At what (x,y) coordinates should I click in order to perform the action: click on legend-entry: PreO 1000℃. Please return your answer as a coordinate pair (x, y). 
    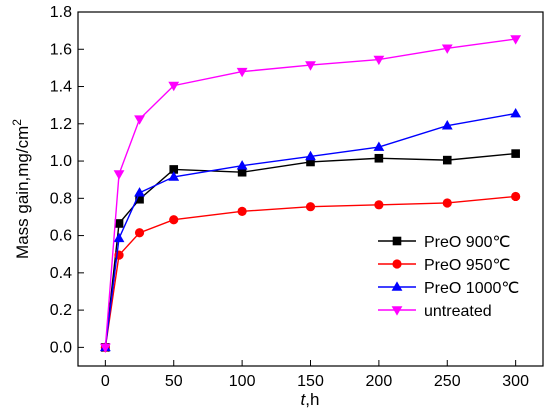
    Looking at the image, I should click on (448, 288).